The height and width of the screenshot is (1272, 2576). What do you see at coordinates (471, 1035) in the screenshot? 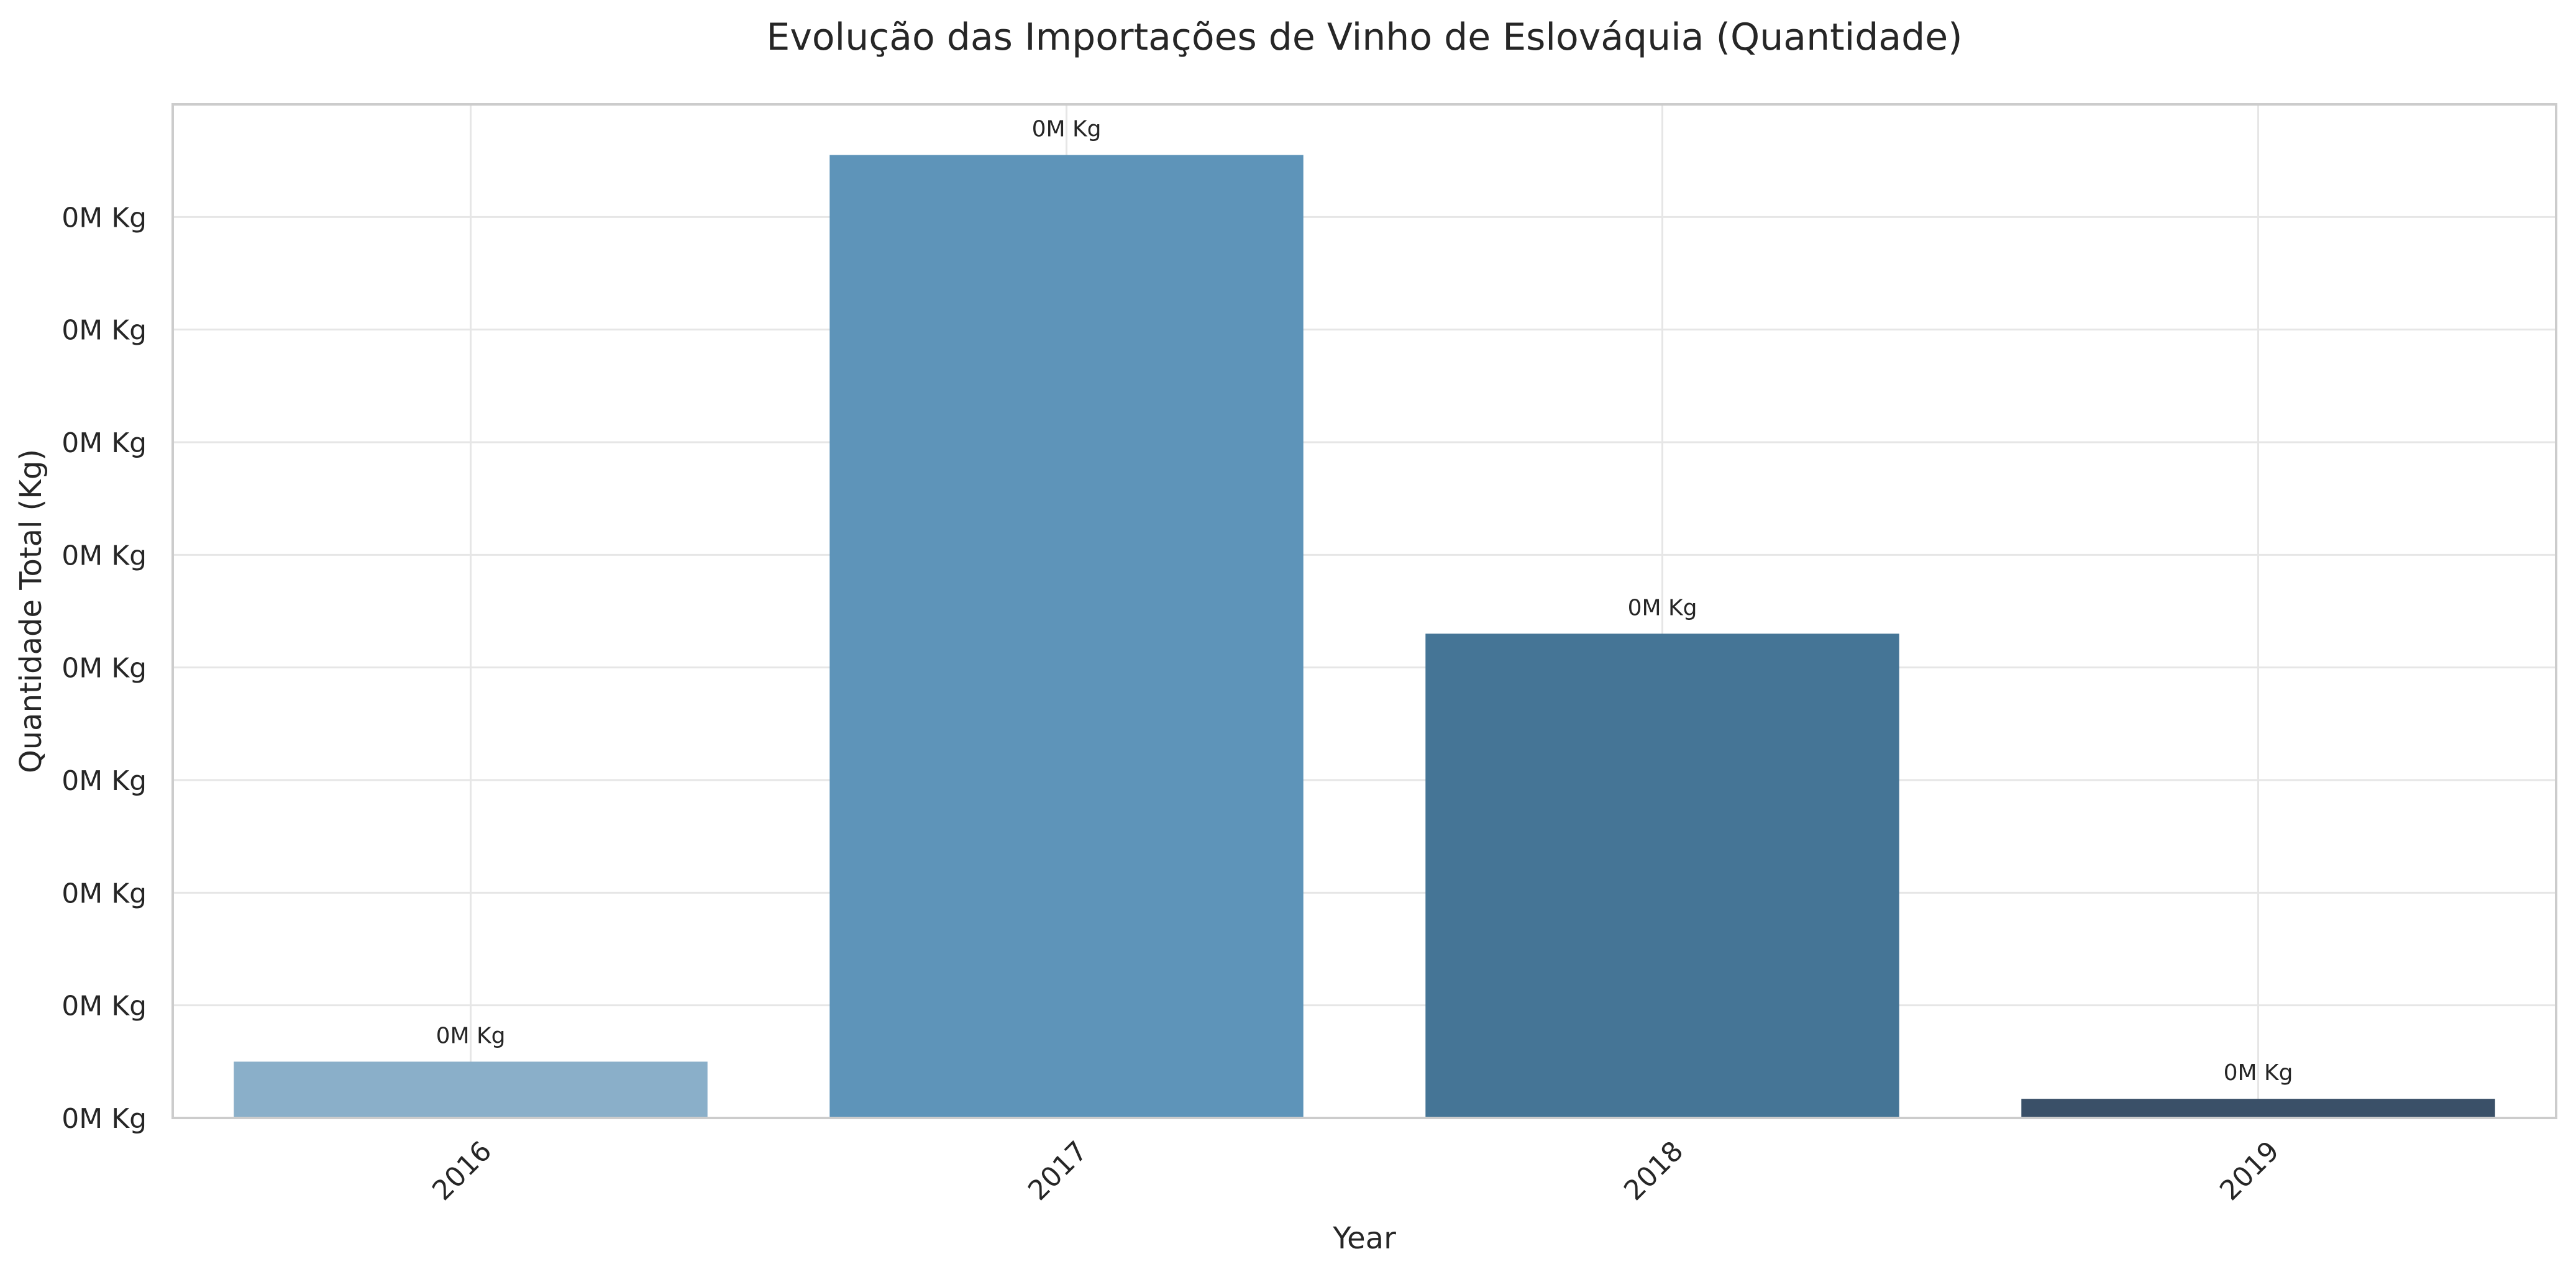
I see `data-label-2016: 0M Kg` at bounding box center [471, 1035].